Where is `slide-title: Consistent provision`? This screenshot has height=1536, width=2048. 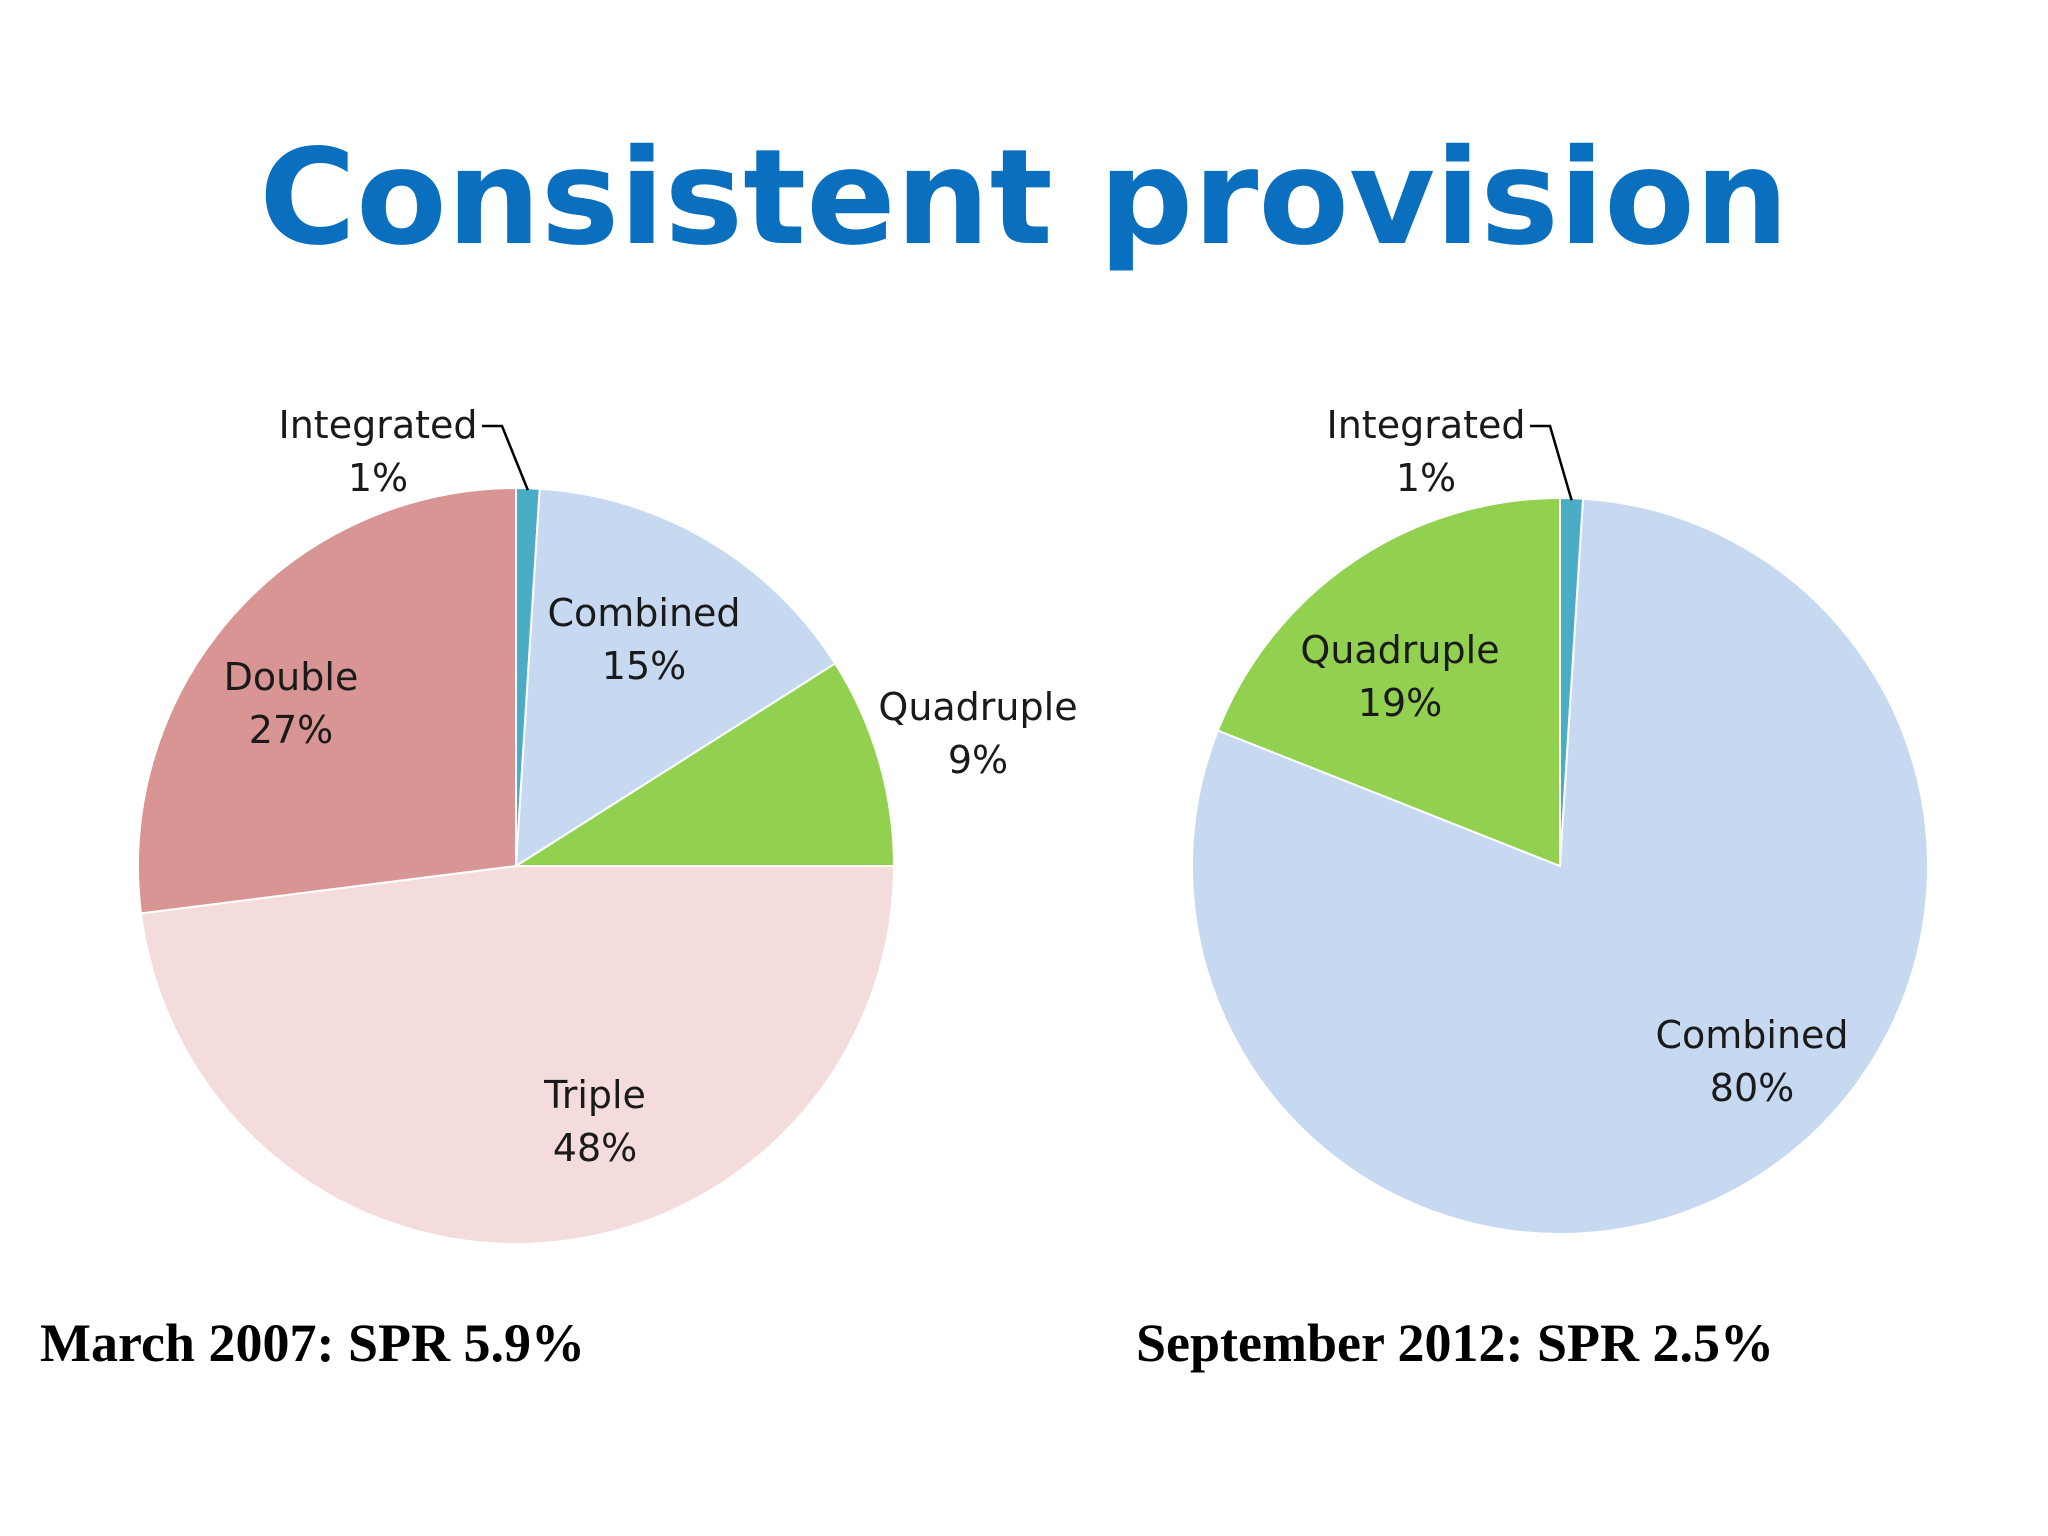
slide-title: Consistent provision is located at coordinates (1024, 198).